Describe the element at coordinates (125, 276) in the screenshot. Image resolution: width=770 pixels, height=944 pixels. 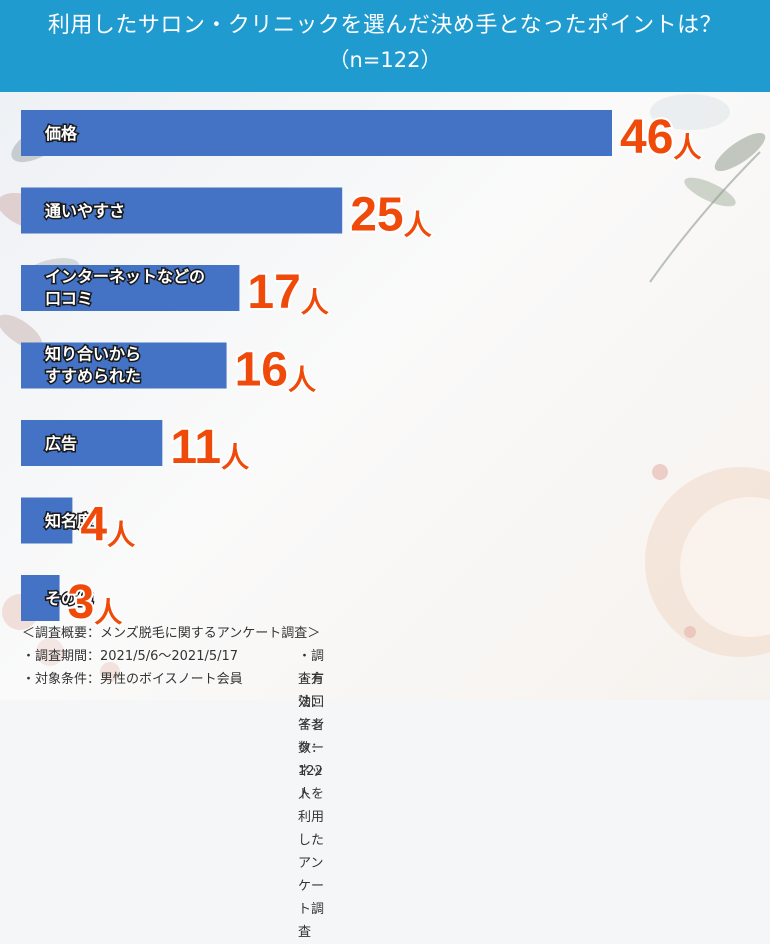
I see `bar-category-label: インターネットなどの` at that location.